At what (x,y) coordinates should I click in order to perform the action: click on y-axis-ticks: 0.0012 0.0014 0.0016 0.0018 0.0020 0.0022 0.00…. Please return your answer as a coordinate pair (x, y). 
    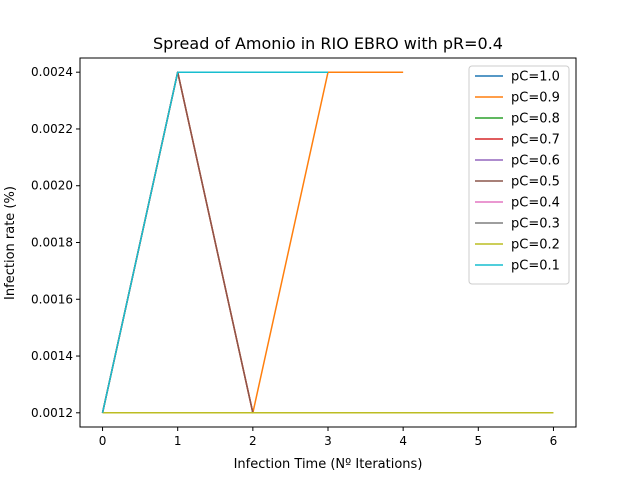
    Looking at the image, I should click on (55, 242).